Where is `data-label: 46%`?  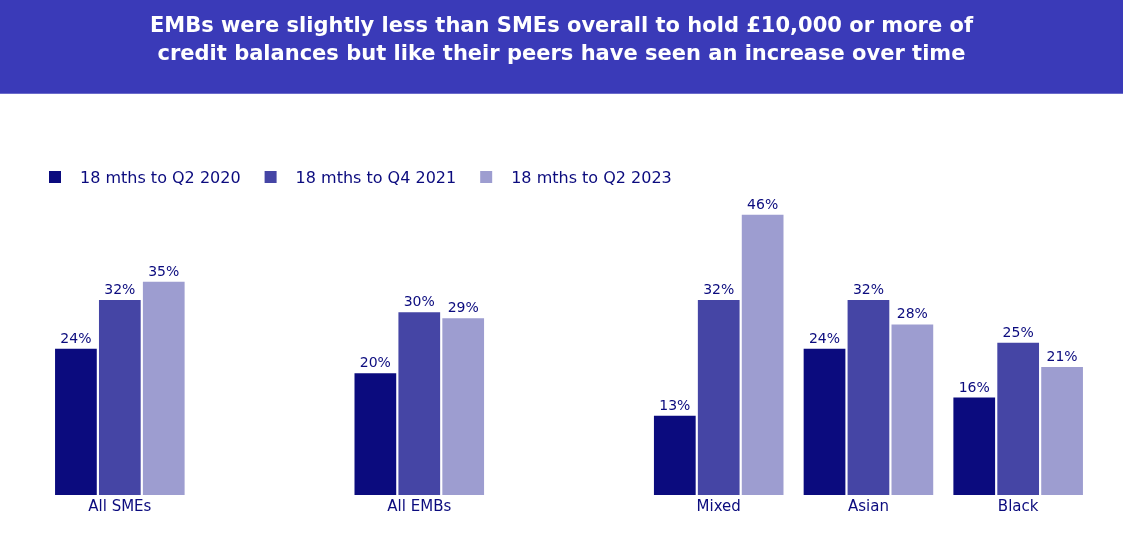 data-label: 46% is located at coordinates (763, 203).